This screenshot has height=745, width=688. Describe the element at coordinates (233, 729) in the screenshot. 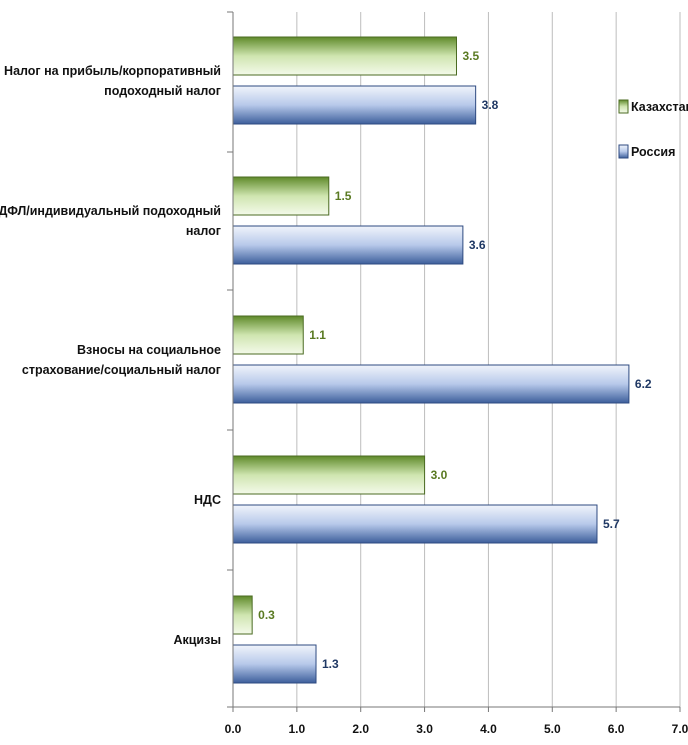

I see `x-tick-label: 0.0` at that location.